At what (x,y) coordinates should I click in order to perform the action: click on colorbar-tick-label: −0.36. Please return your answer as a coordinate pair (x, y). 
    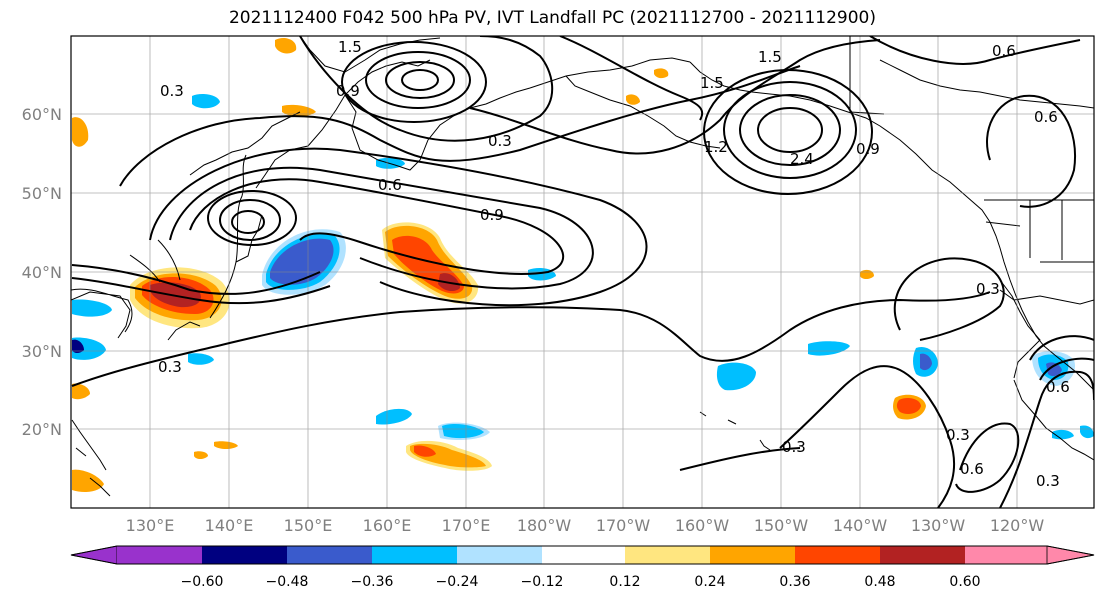
    Looking at the image, I should click on (372, 582).